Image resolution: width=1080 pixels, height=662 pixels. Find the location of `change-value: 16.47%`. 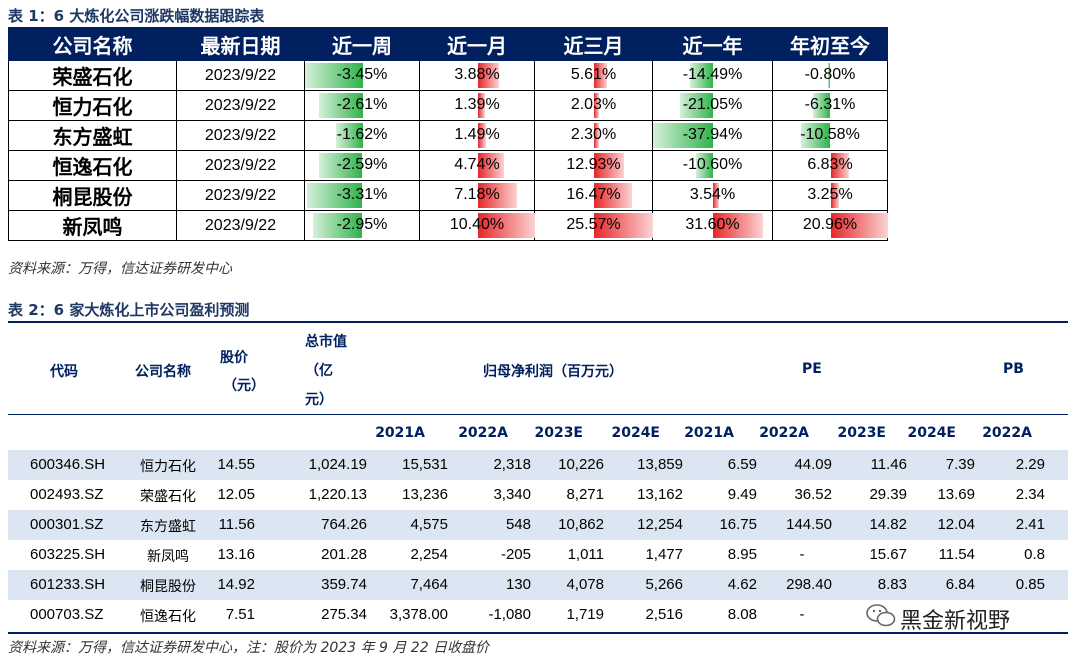

change-value: 16.47% is located at coordinates (593, 194).